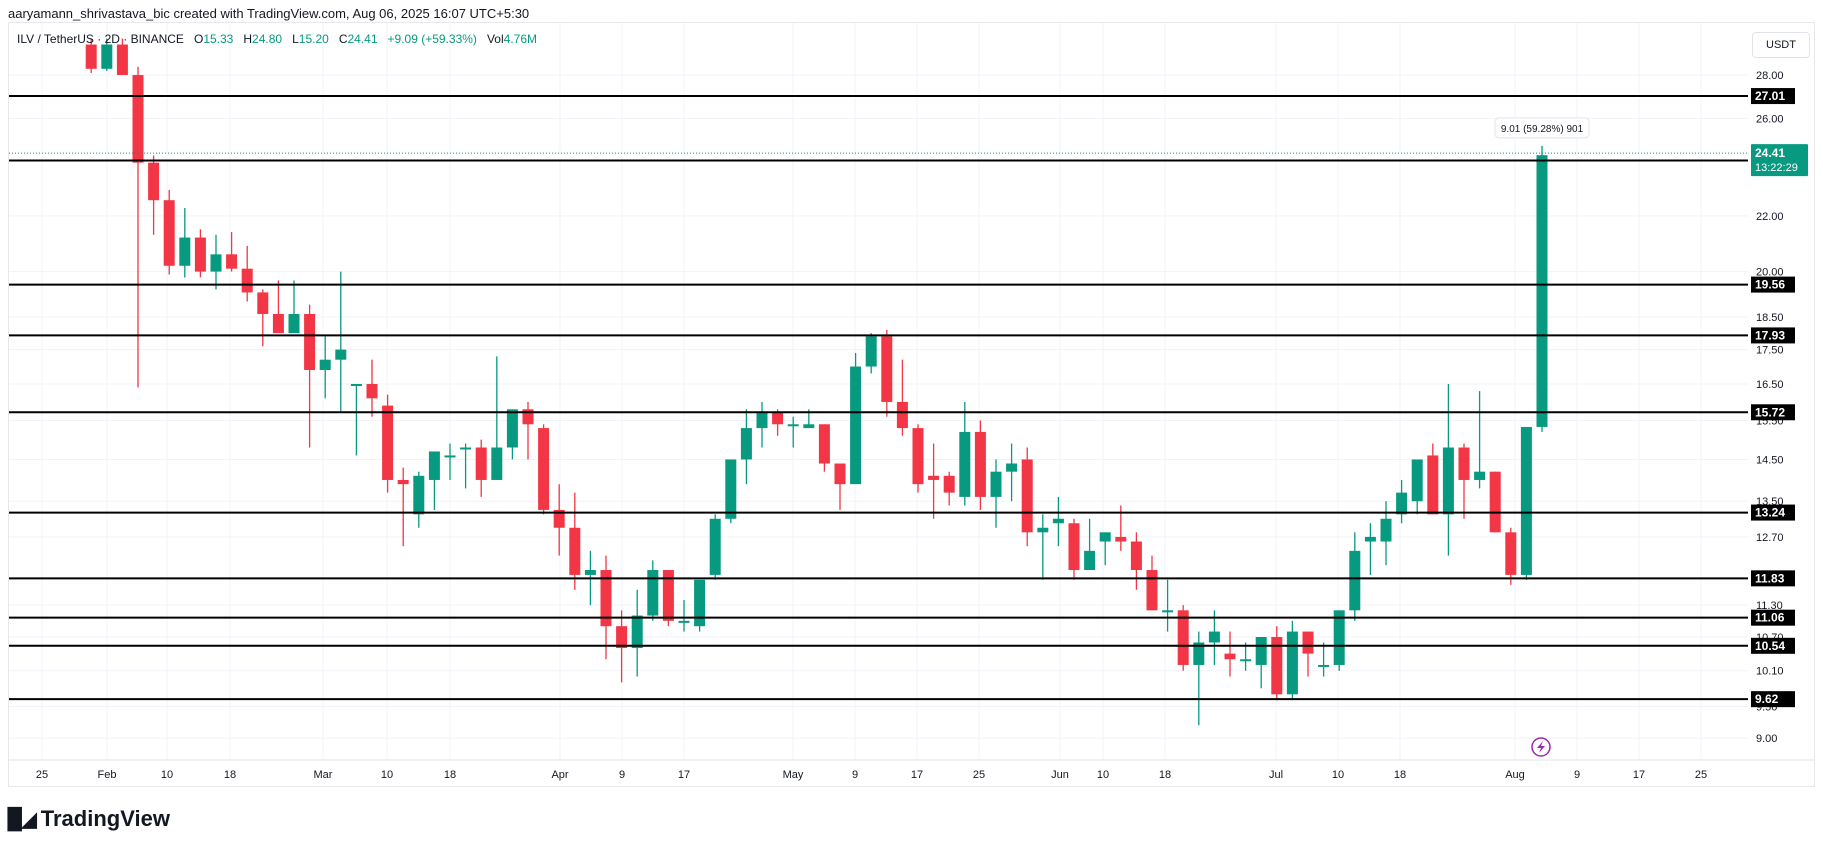  What do you see at coordinates (1770, 538) in the screenshot?
I see `price-axis-label: 12.70` at bounding box center [1770, 538].